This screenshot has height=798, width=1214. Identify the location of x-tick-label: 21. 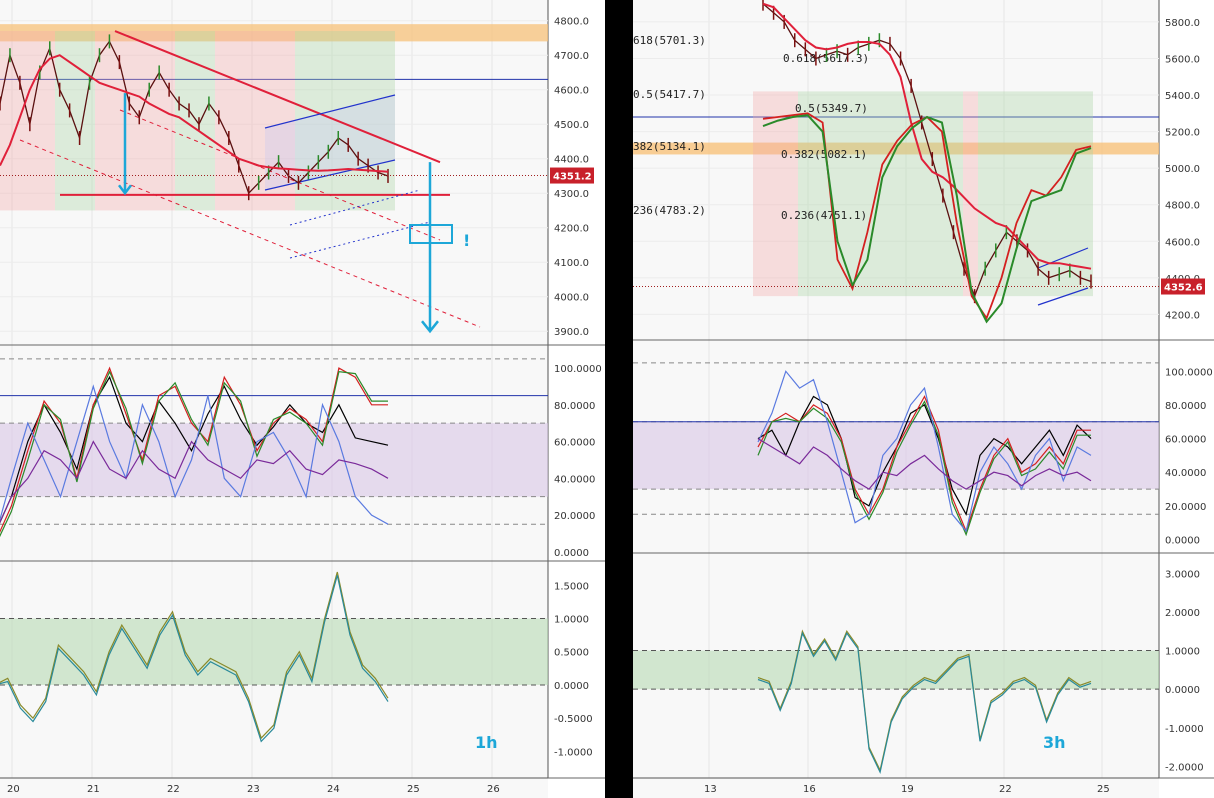
(93, 789).